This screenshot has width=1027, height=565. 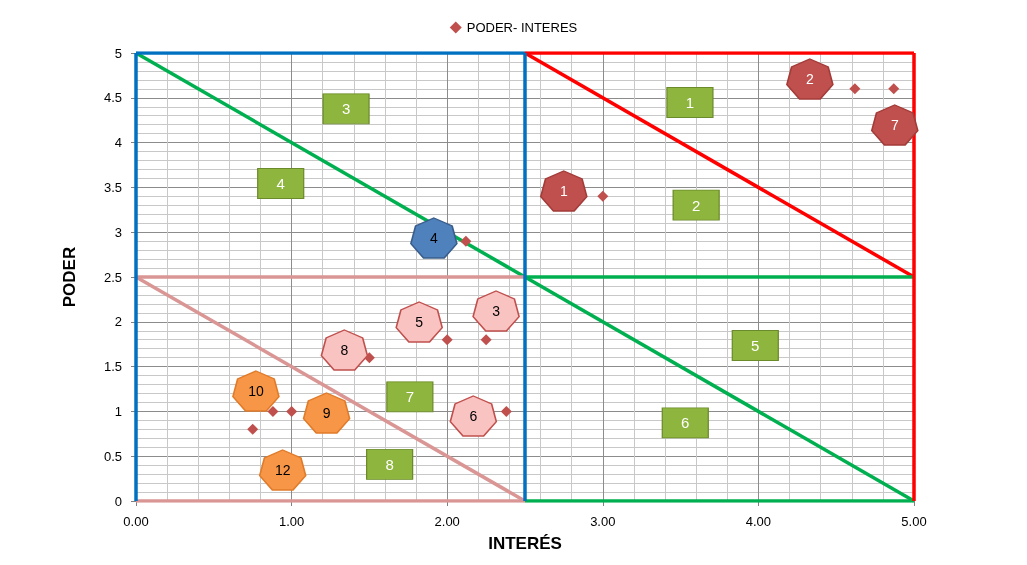 I want to click on legend-label: PODER- INTERES, so click(x=522, y=27).